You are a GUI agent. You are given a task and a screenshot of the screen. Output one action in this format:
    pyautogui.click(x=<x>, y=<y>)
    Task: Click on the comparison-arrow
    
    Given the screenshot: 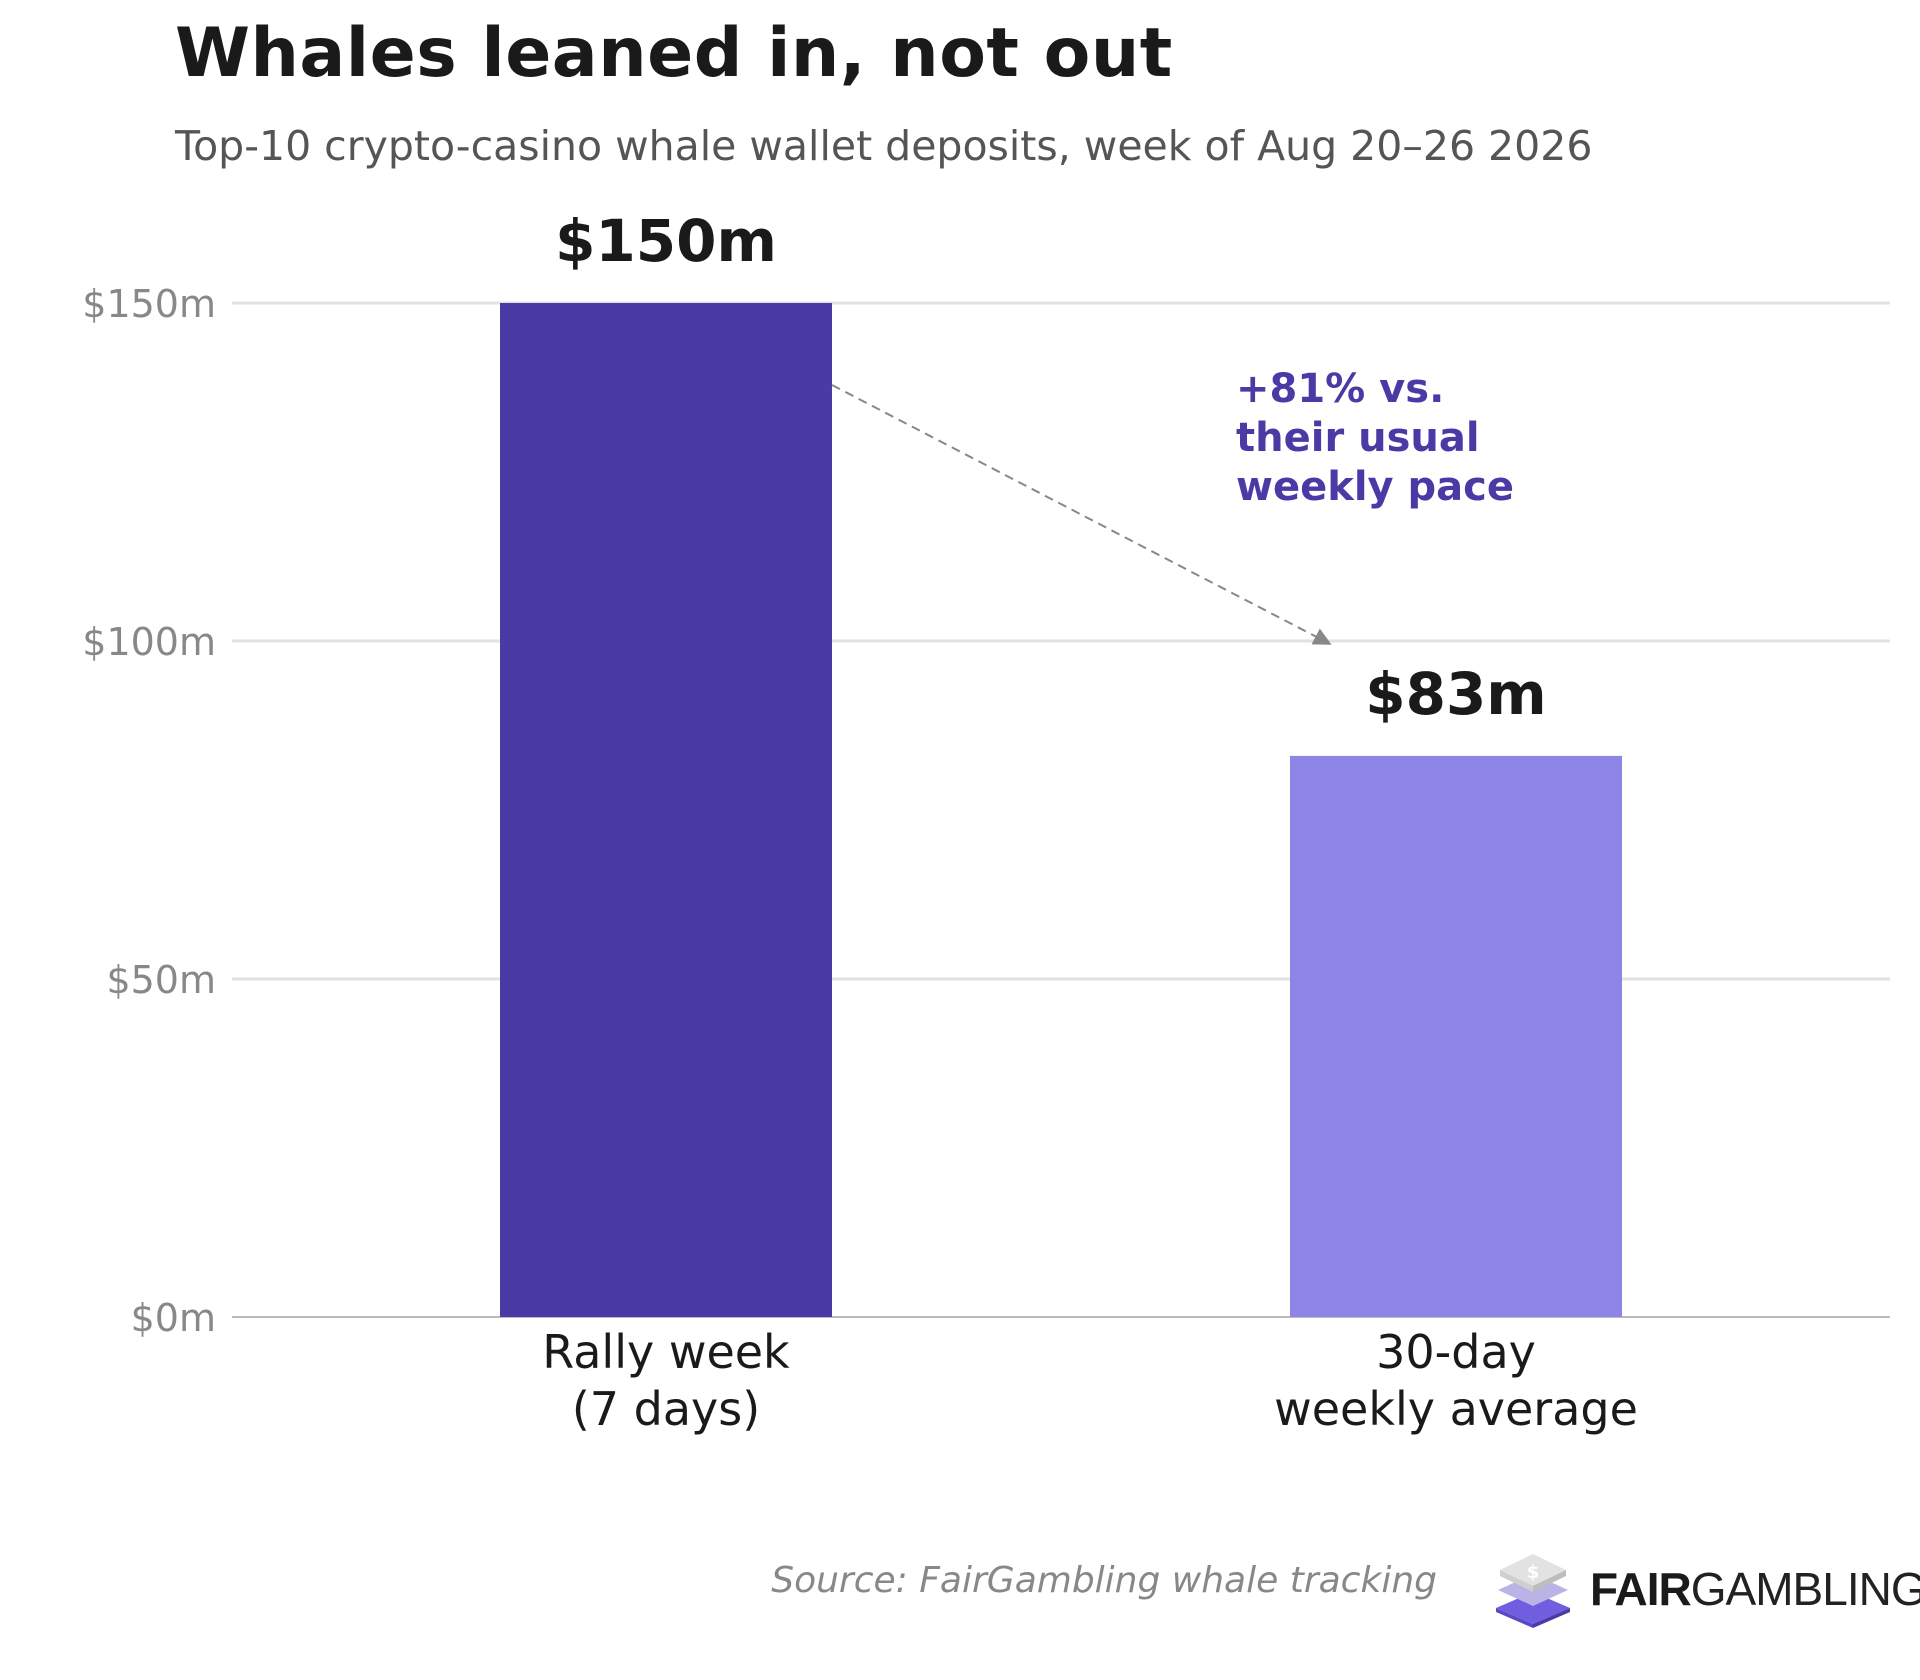 What is the action you would take?
    pyautogui.click(x=1081, y=514)
    